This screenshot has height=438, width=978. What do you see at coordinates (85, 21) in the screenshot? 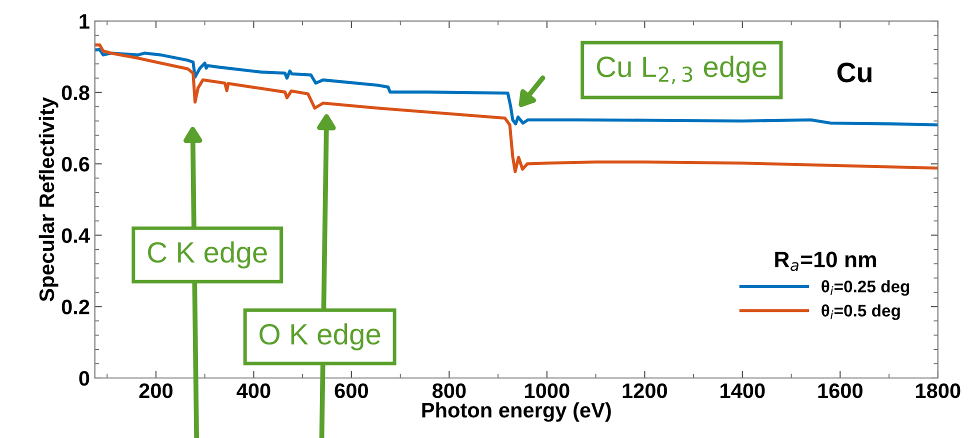
I see `y-tick-label: 1` at bounding box center [85, 21].